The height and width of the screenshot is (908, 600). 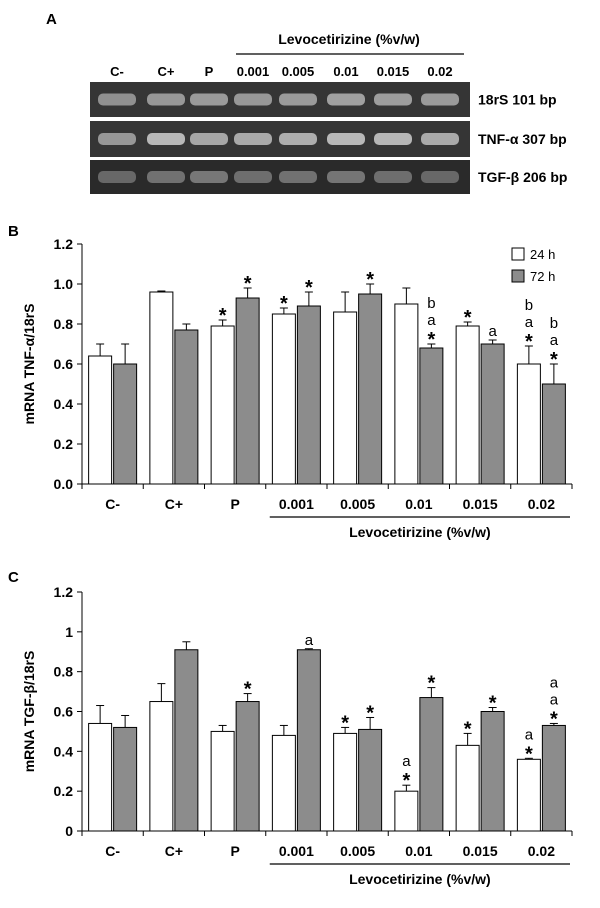 I want to click on lane-label: 0.02, so click(x=439, y=71).